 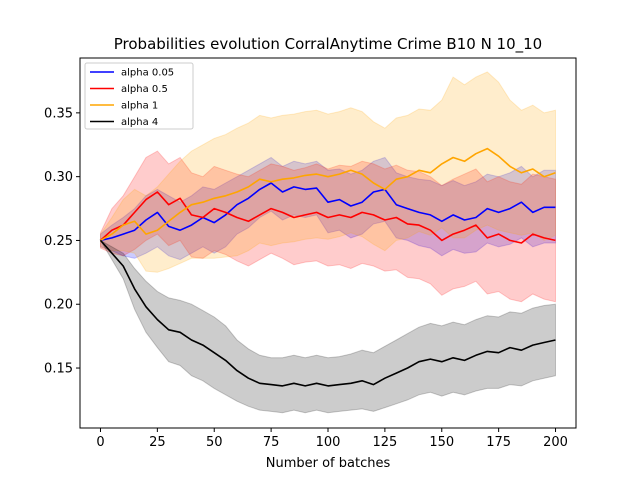 What do you see at coordinates (441, 442) in the screenshot?
I see `x-tick-label: 150` at bounding box center [441, 442].